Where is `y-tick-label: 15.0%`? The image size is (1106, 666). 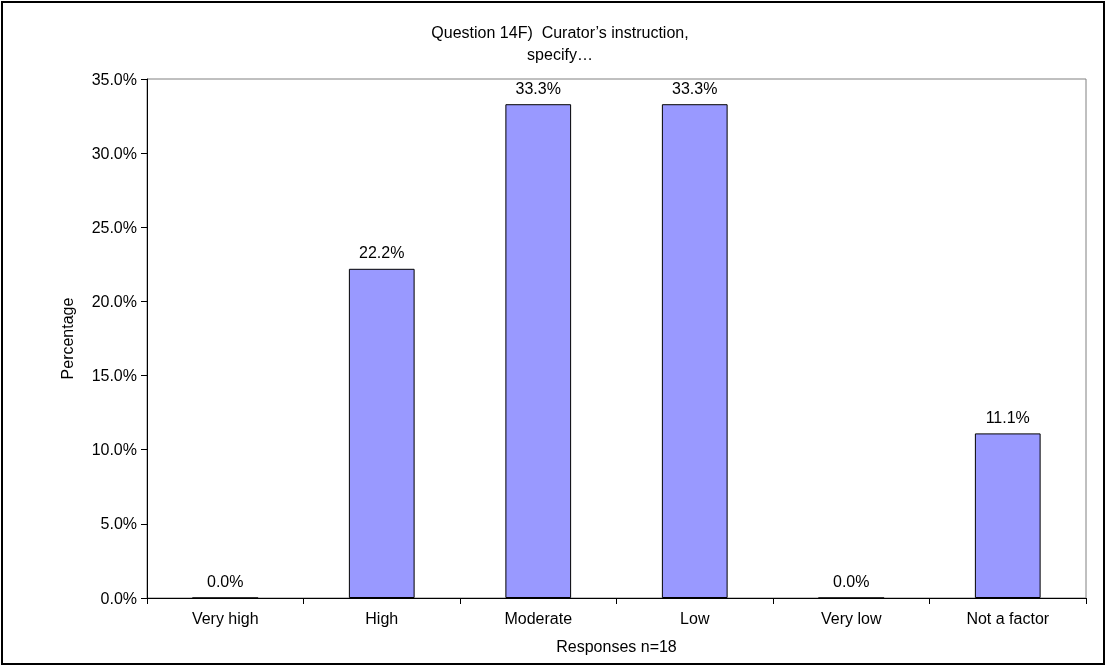
y-tick-label: 15.0% is located at coordinates (114, 376).